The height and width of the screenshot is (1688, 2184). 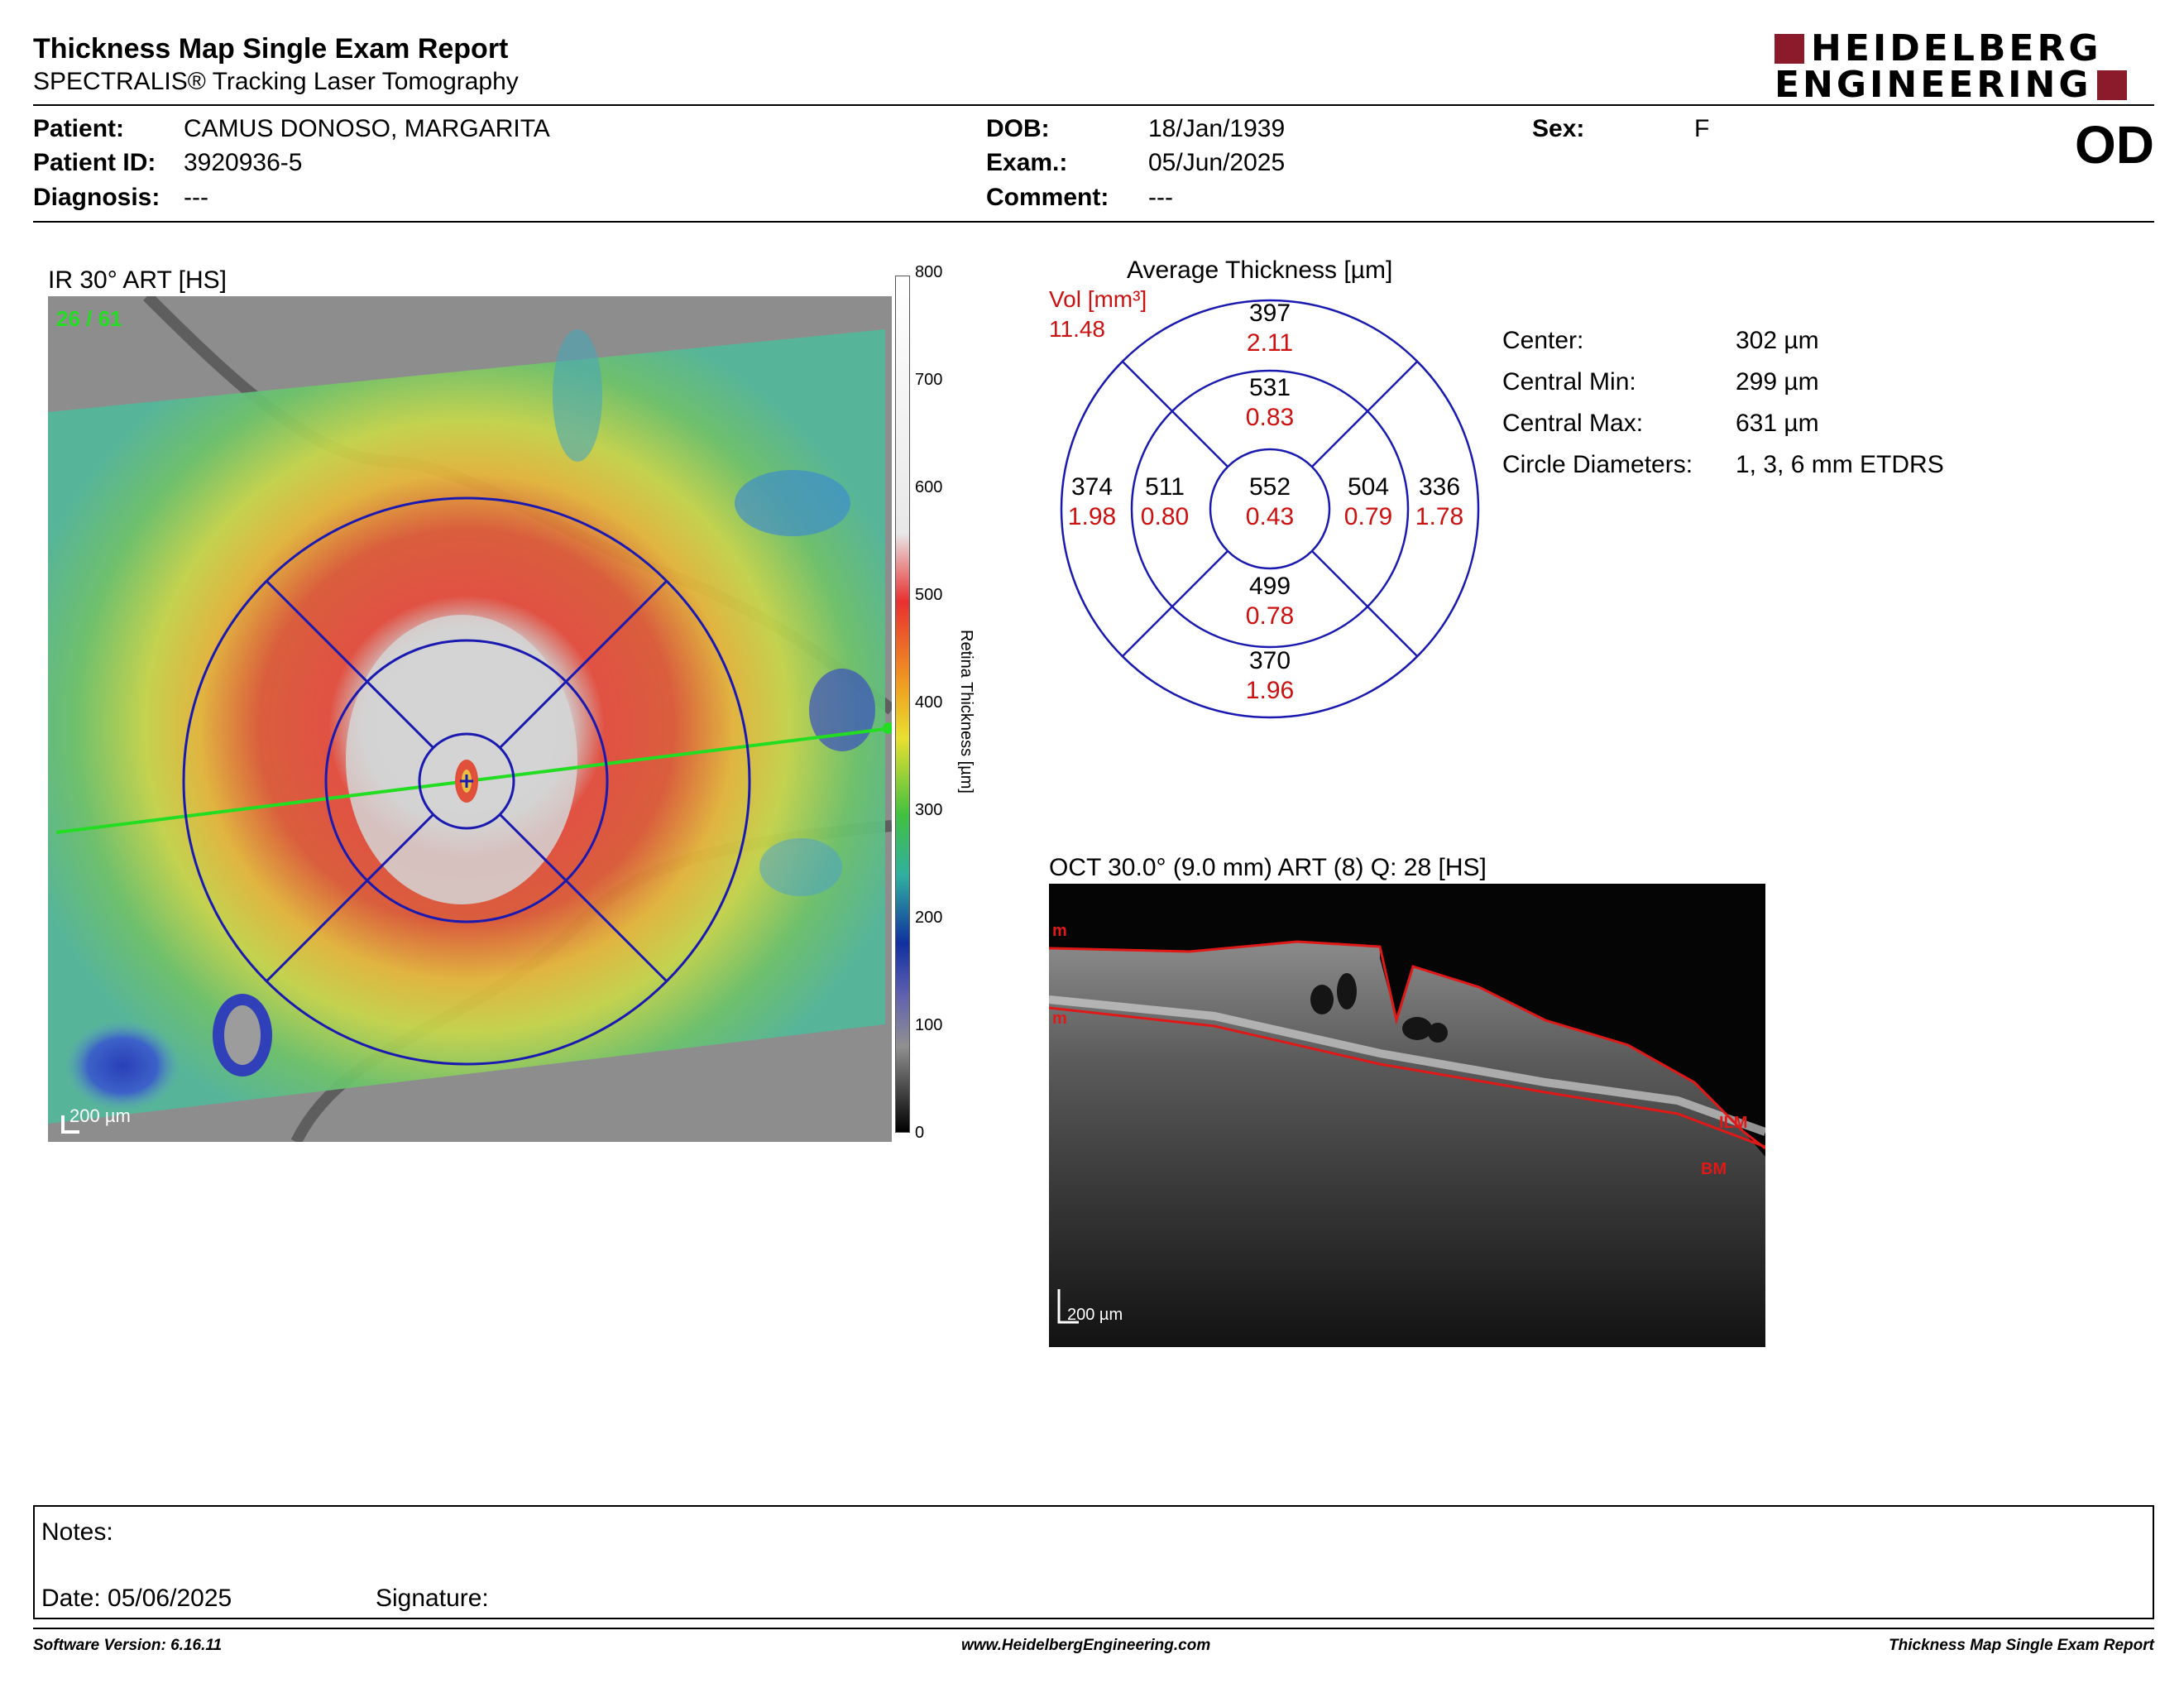 What do you see at coordinates (94, 162) in the screenshot?
I see `patient-id-label: Patient ID:` at bounding box center [94, 162].